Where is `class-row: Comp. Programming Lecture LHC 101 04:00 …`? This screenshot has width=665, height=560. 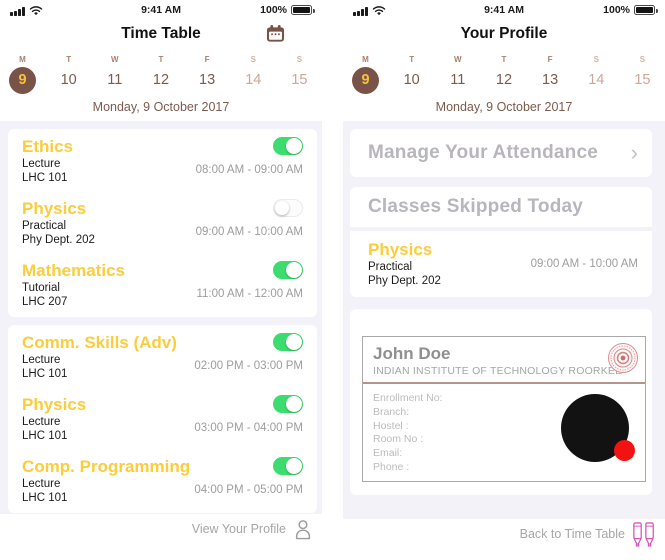 class-row: Comp. Programming Lecture LHC 101 04:00 … is located at coordinates (162, 481).